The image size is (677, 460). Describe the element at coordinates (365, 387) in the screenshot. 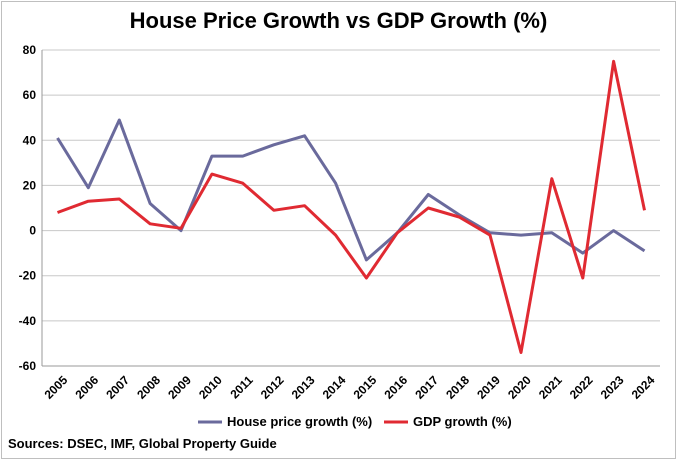

I see `x-tick-label: 2015` at that location.